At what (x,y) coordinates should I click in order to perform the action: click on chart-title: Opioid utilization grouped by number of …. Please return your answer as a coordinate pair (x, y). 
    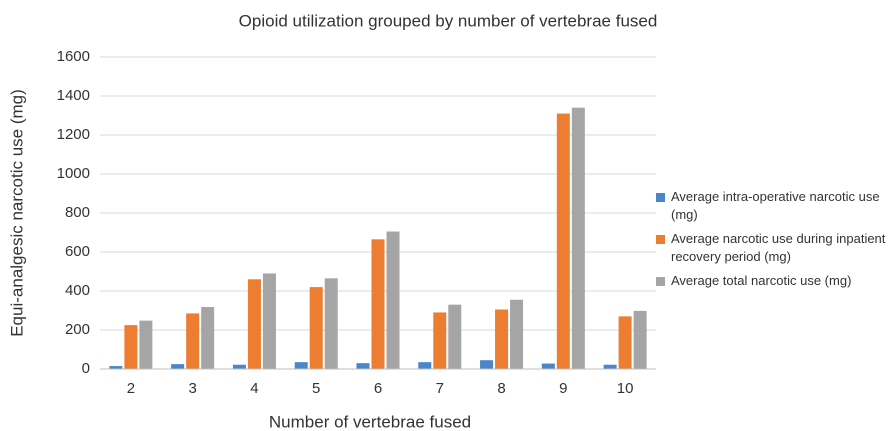
    Looking at the image, I should click on (448, 20).